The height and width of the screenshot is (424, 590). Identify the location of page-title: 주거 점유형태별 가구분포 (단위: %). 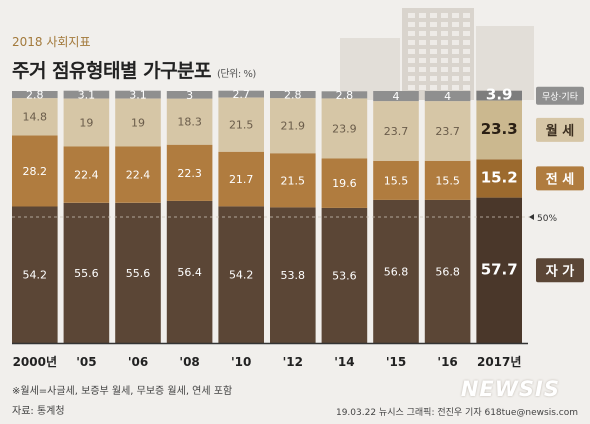
(134, 69).